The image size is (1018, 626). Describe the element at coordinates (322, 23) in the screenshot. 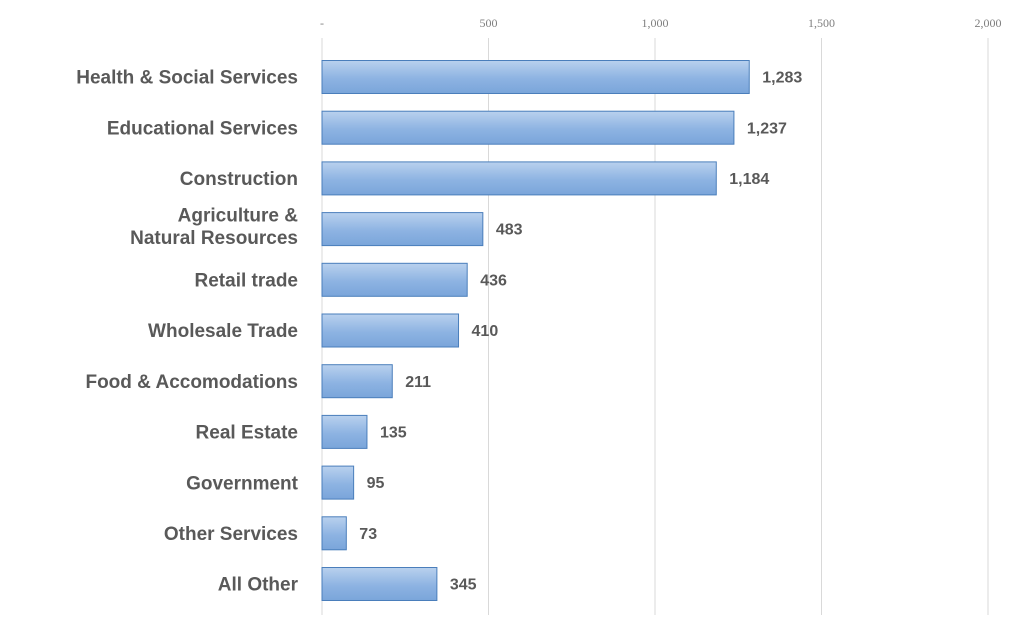

I see `x-tick-label: -` at that location.